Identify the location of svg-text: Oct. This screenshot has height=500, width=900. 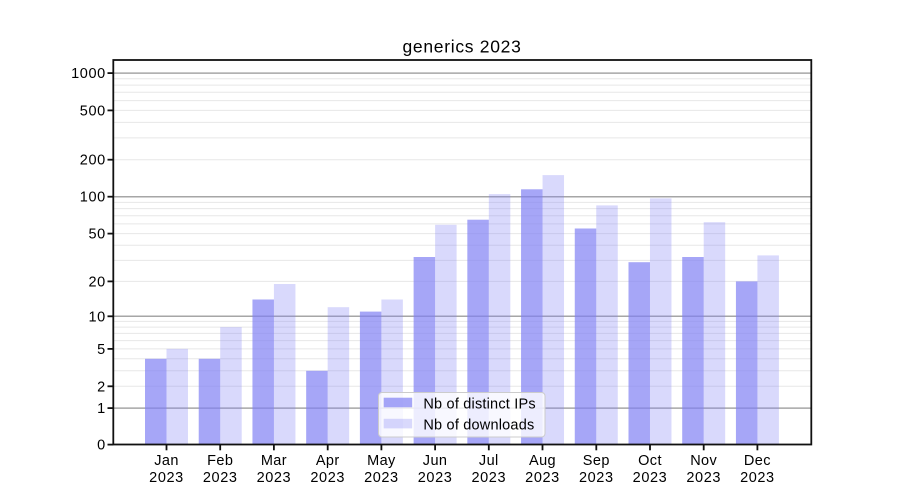
(650, 461).